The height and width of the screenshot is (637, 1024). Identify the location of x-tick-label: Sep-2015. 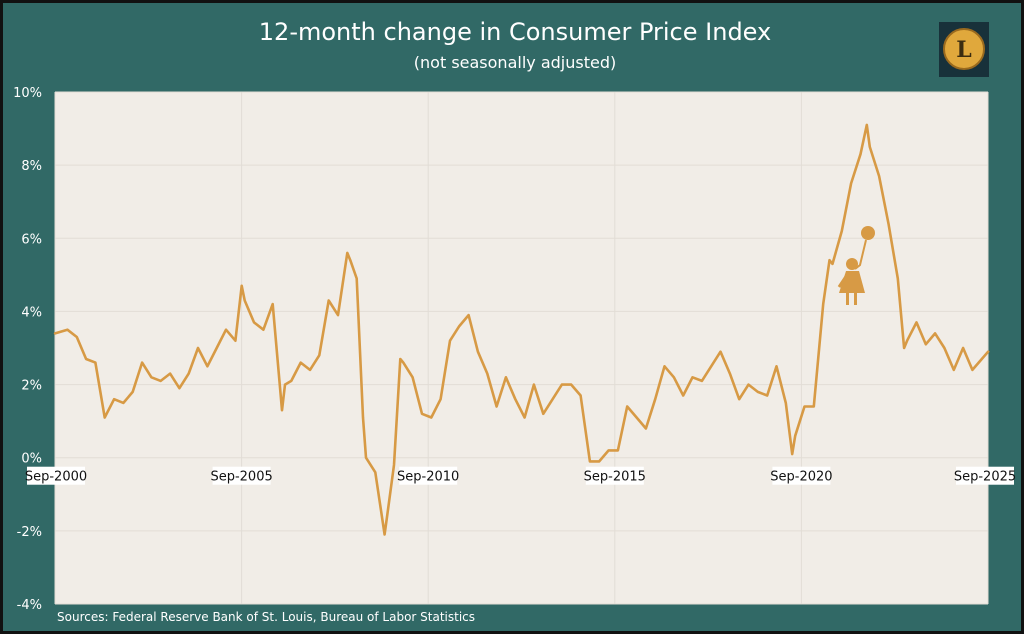
(615, 477).